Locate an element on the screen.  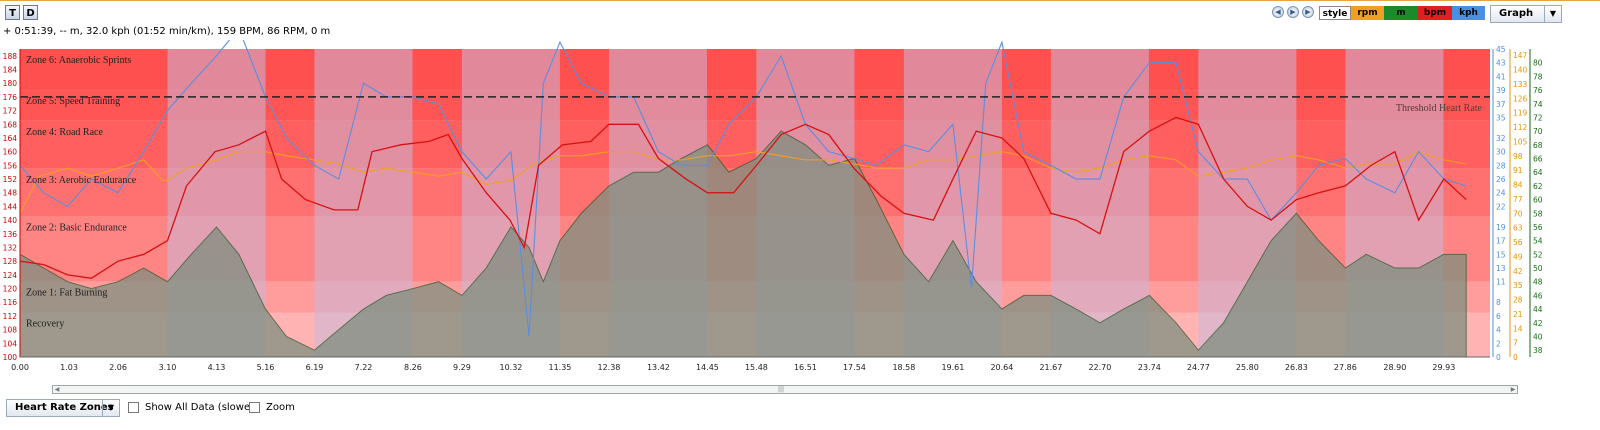
legend-m: m is located at coordinates (1401, 13).